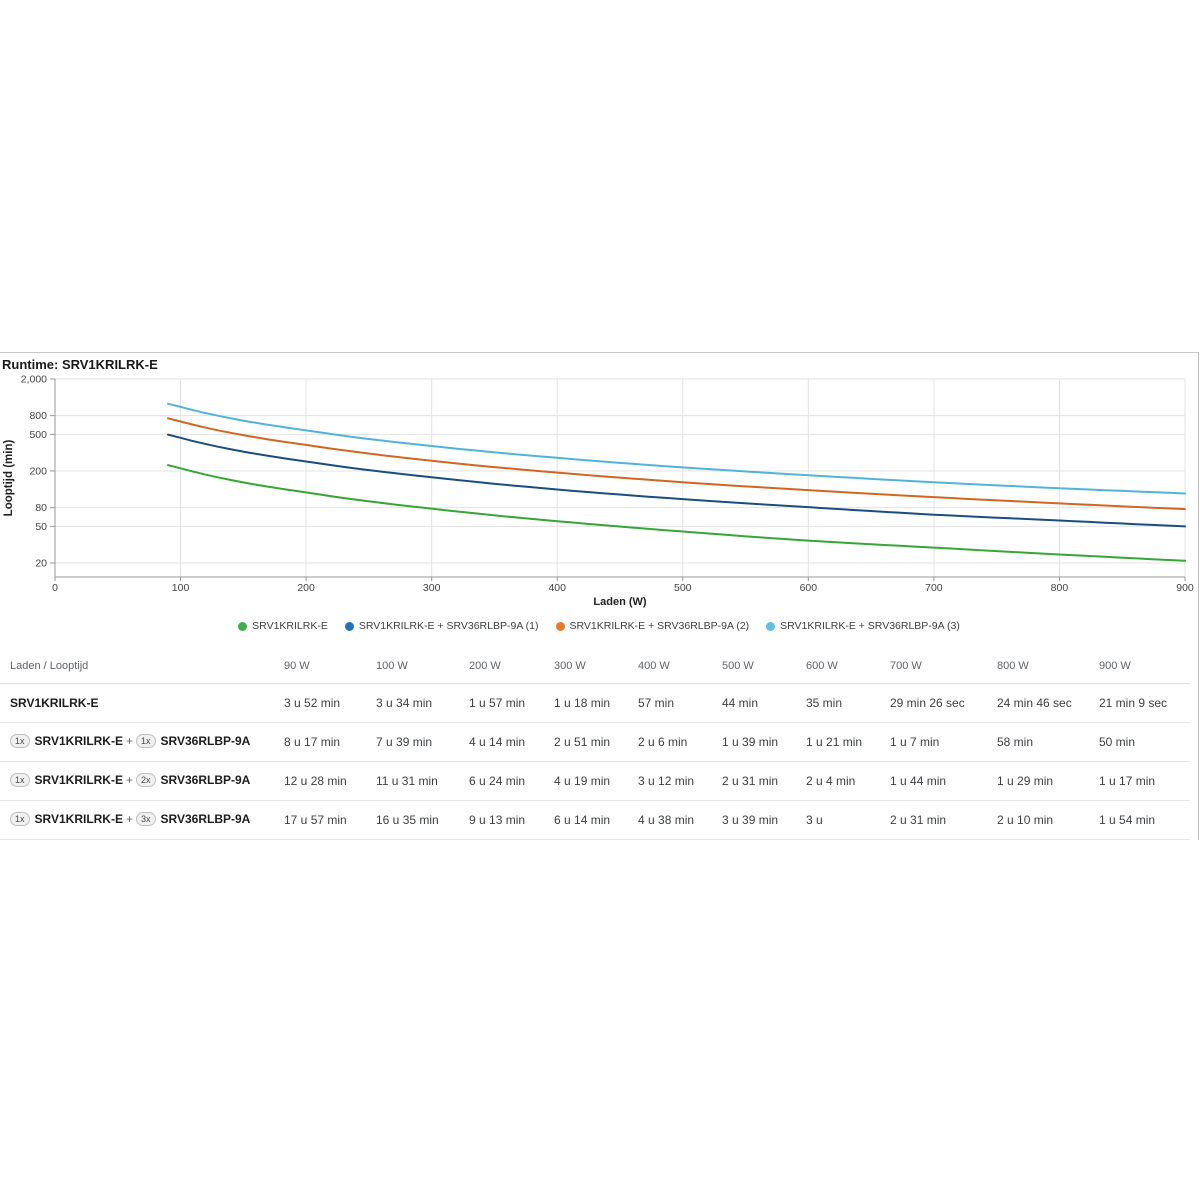  What do you see at coordinates (1127, 819) in the screenshot?
I see `runtime-cell: 1 u 54 min` at bounding box center [1127, 819].